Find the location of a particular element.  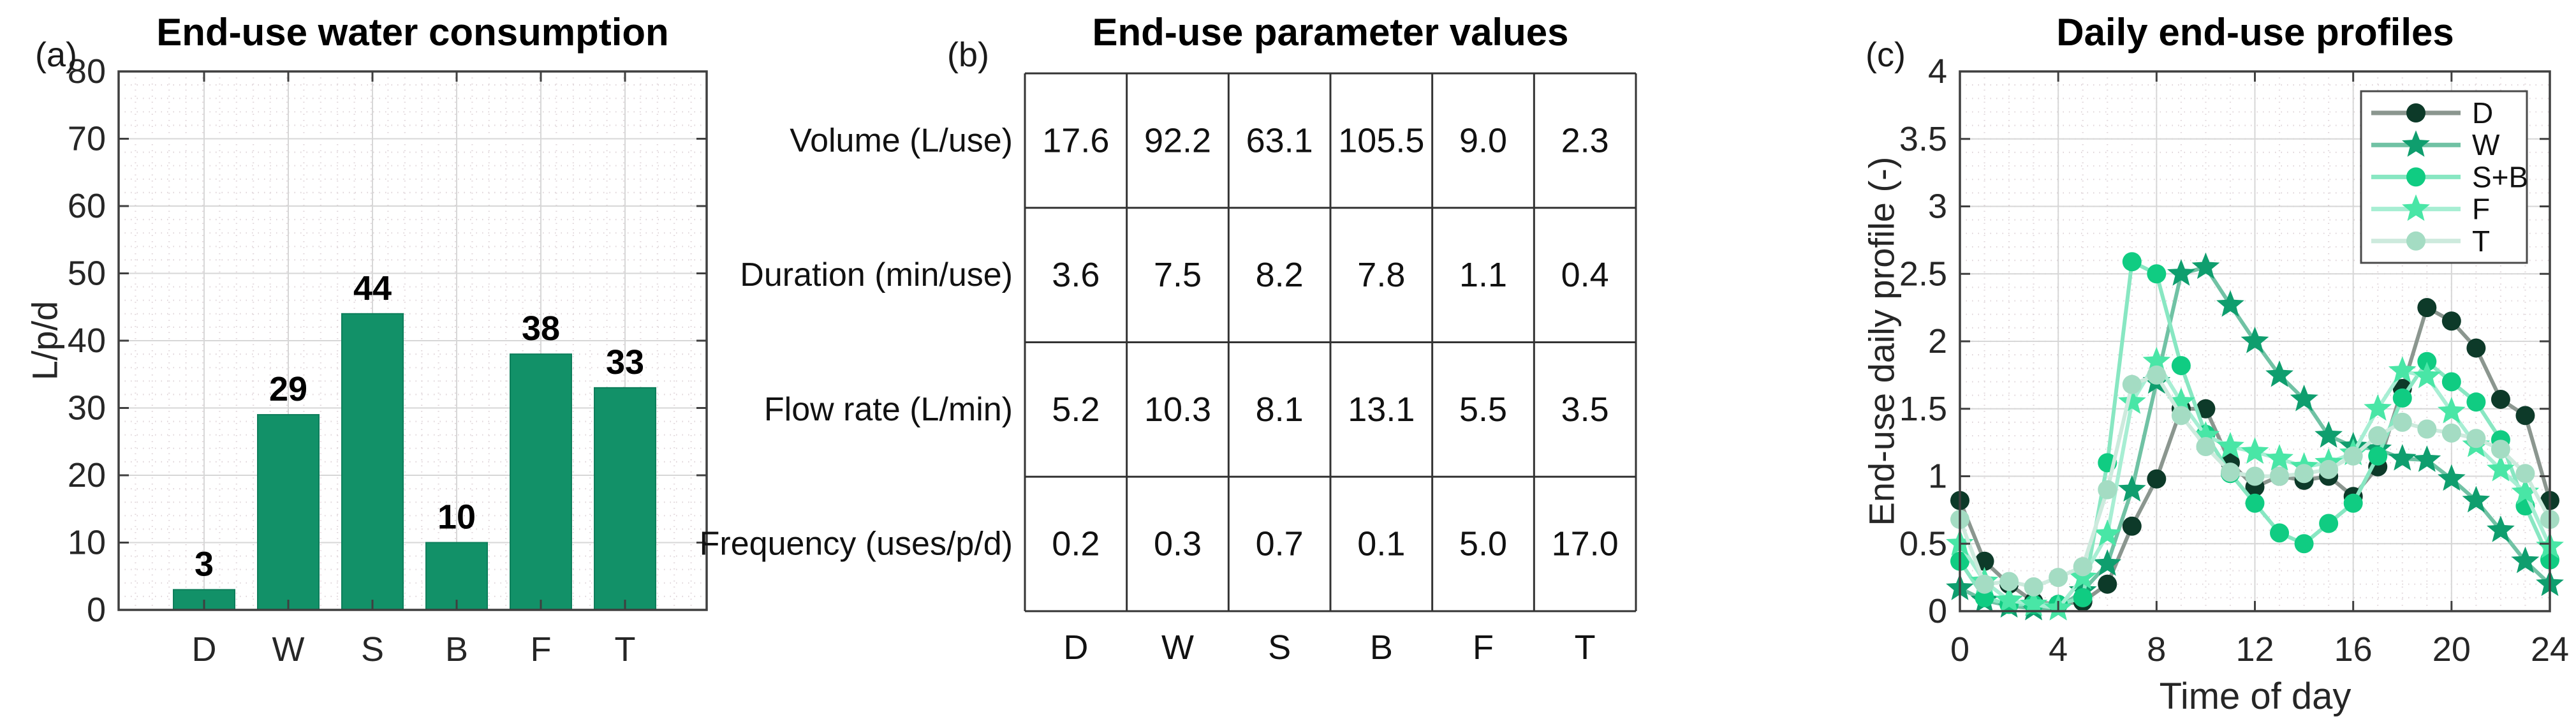

y-tick-label: 70 is located at coordinates (87, 139).